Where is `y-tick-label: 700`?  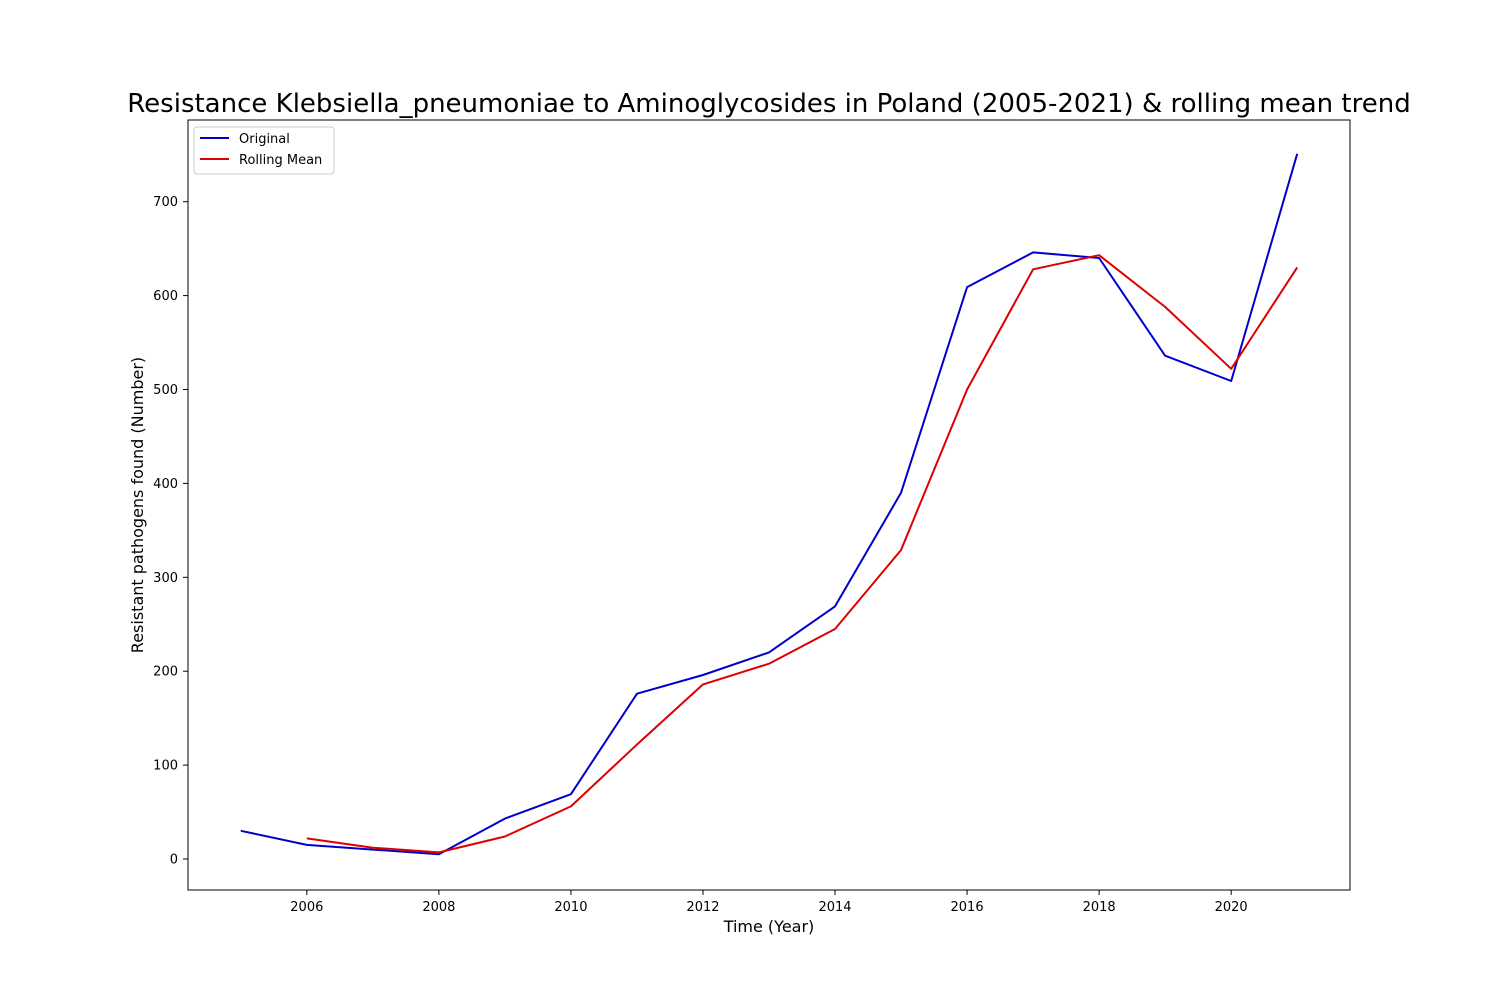 y-tick-label: 700 is located at coordinates (165, 202).